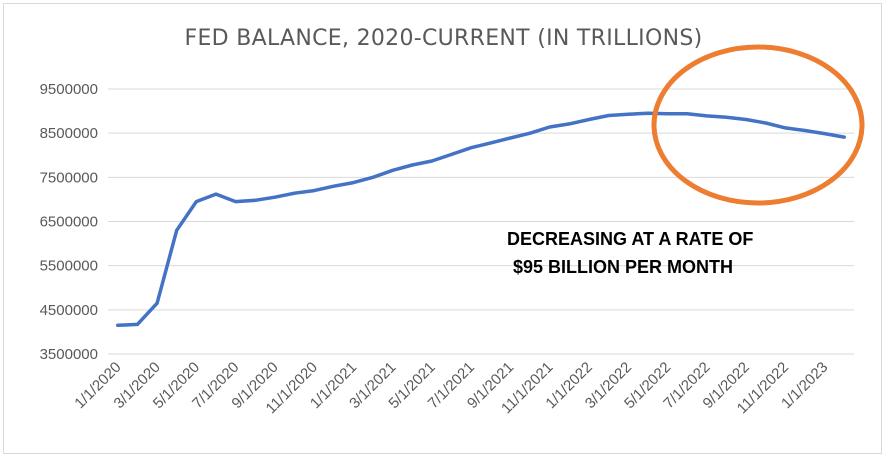 The image size is (887, 459). I want to click on y-tick-label: 8500000, so click(69, 133).